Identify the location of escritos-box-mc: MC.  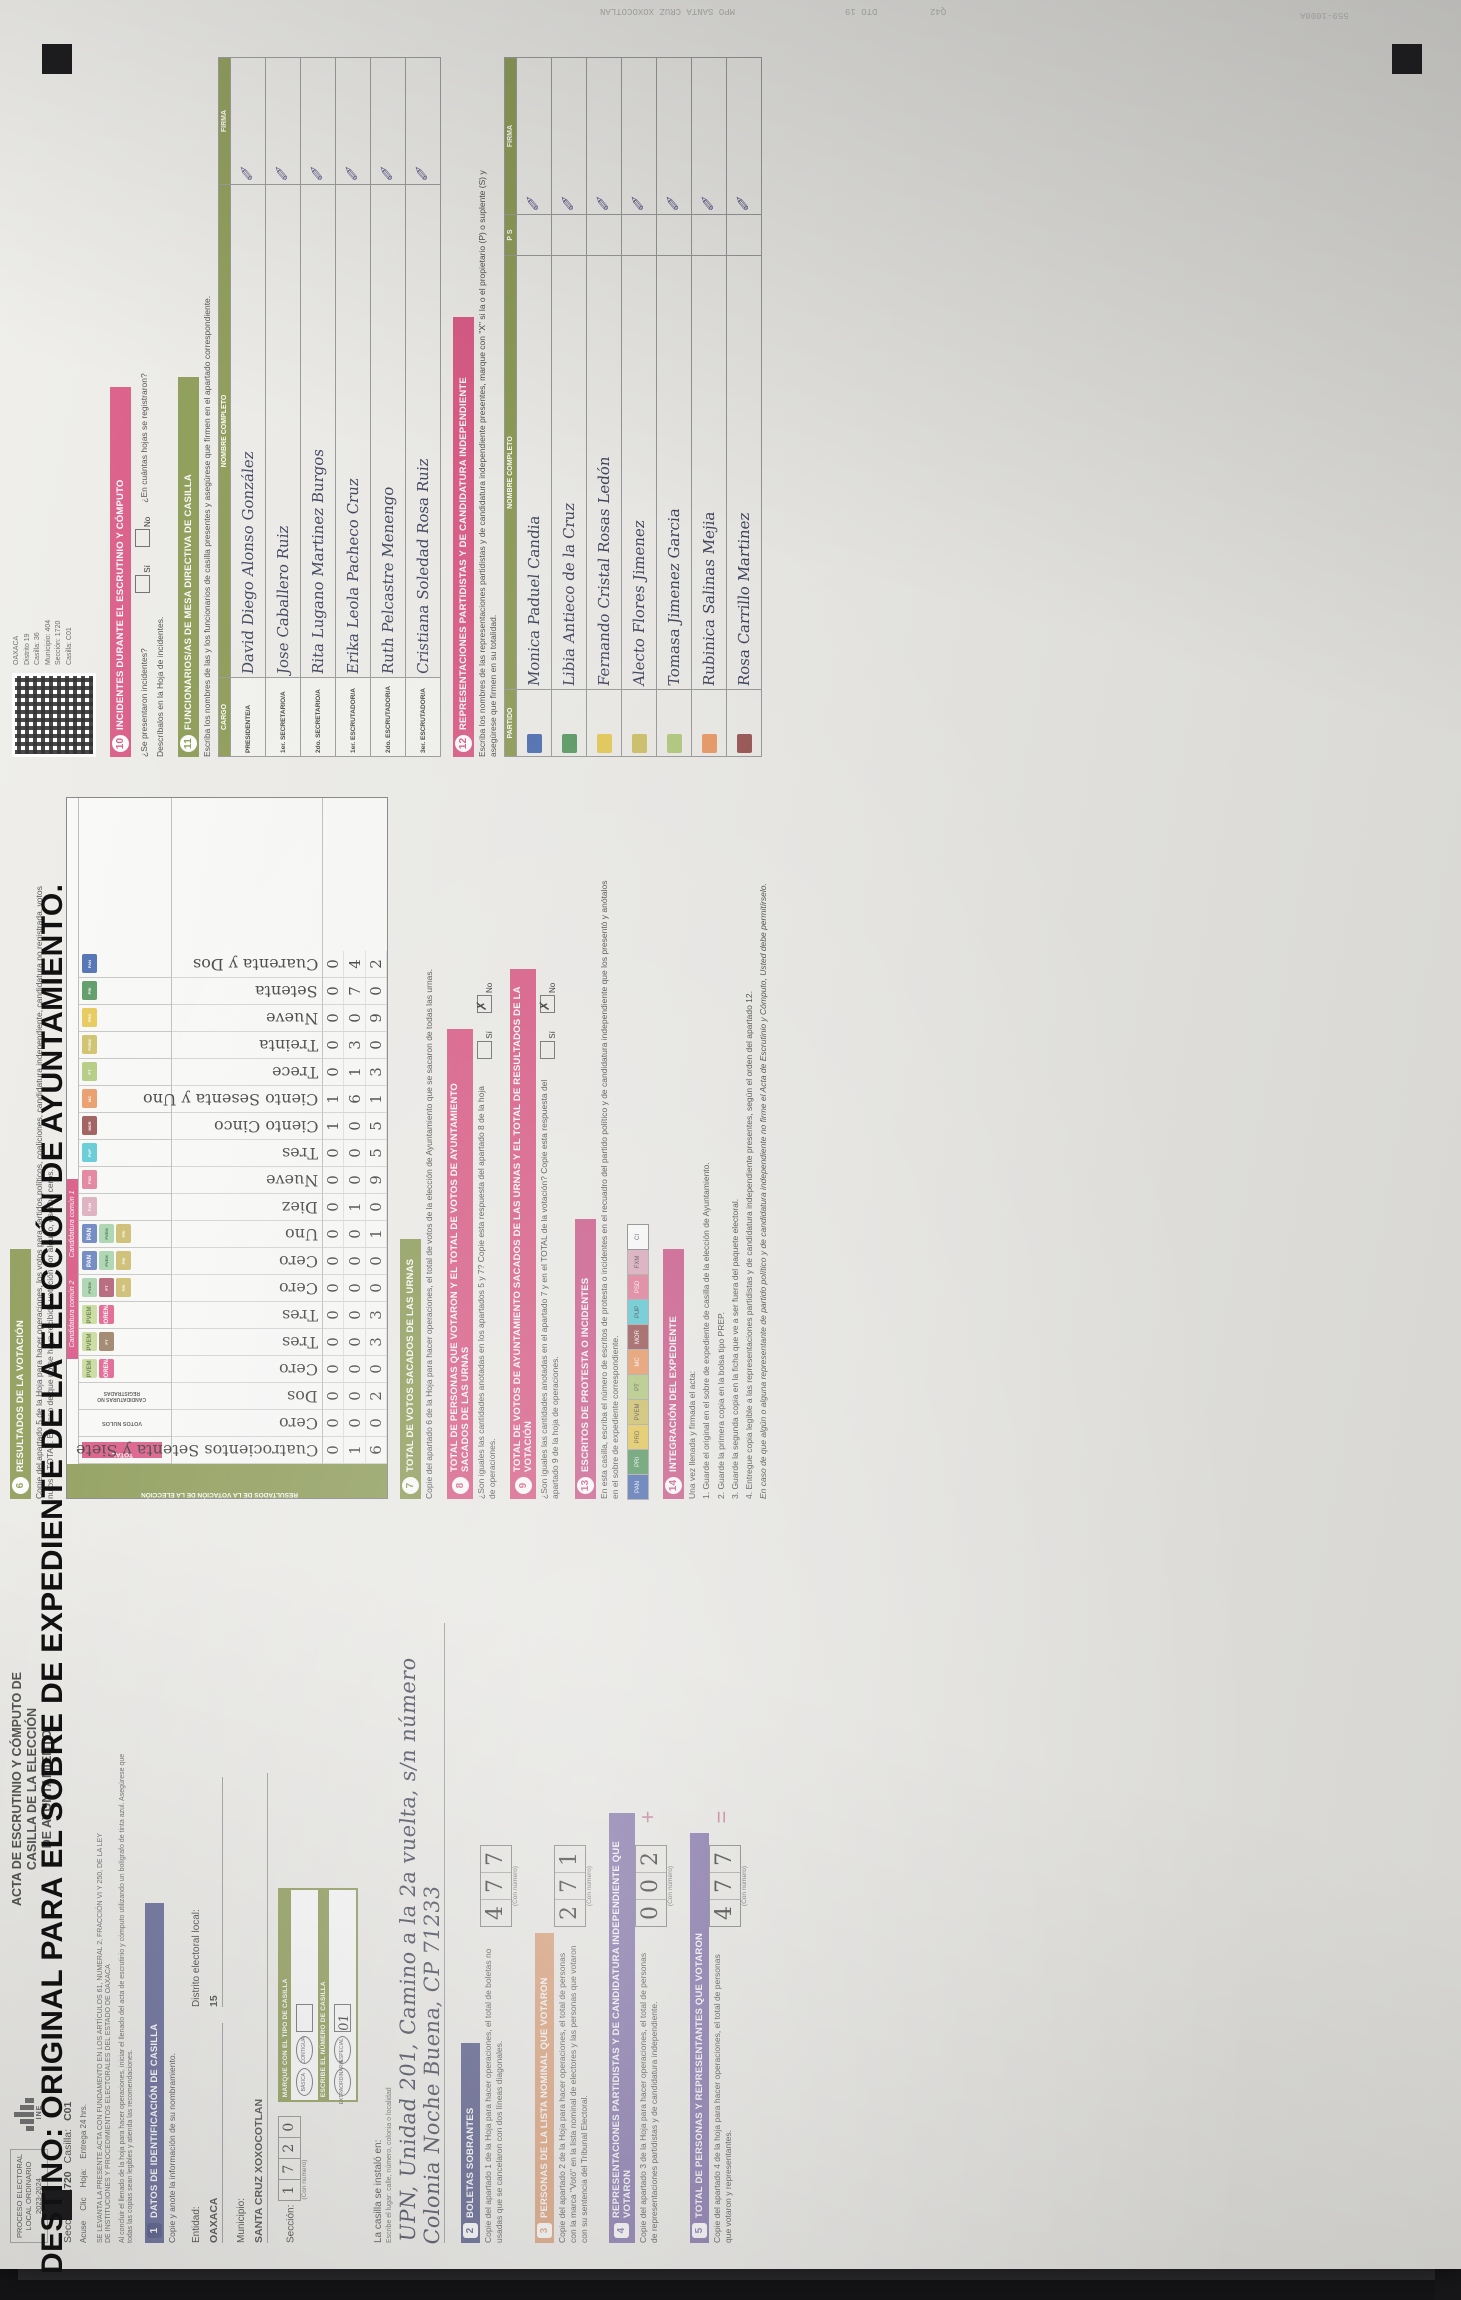
(638, 1362).